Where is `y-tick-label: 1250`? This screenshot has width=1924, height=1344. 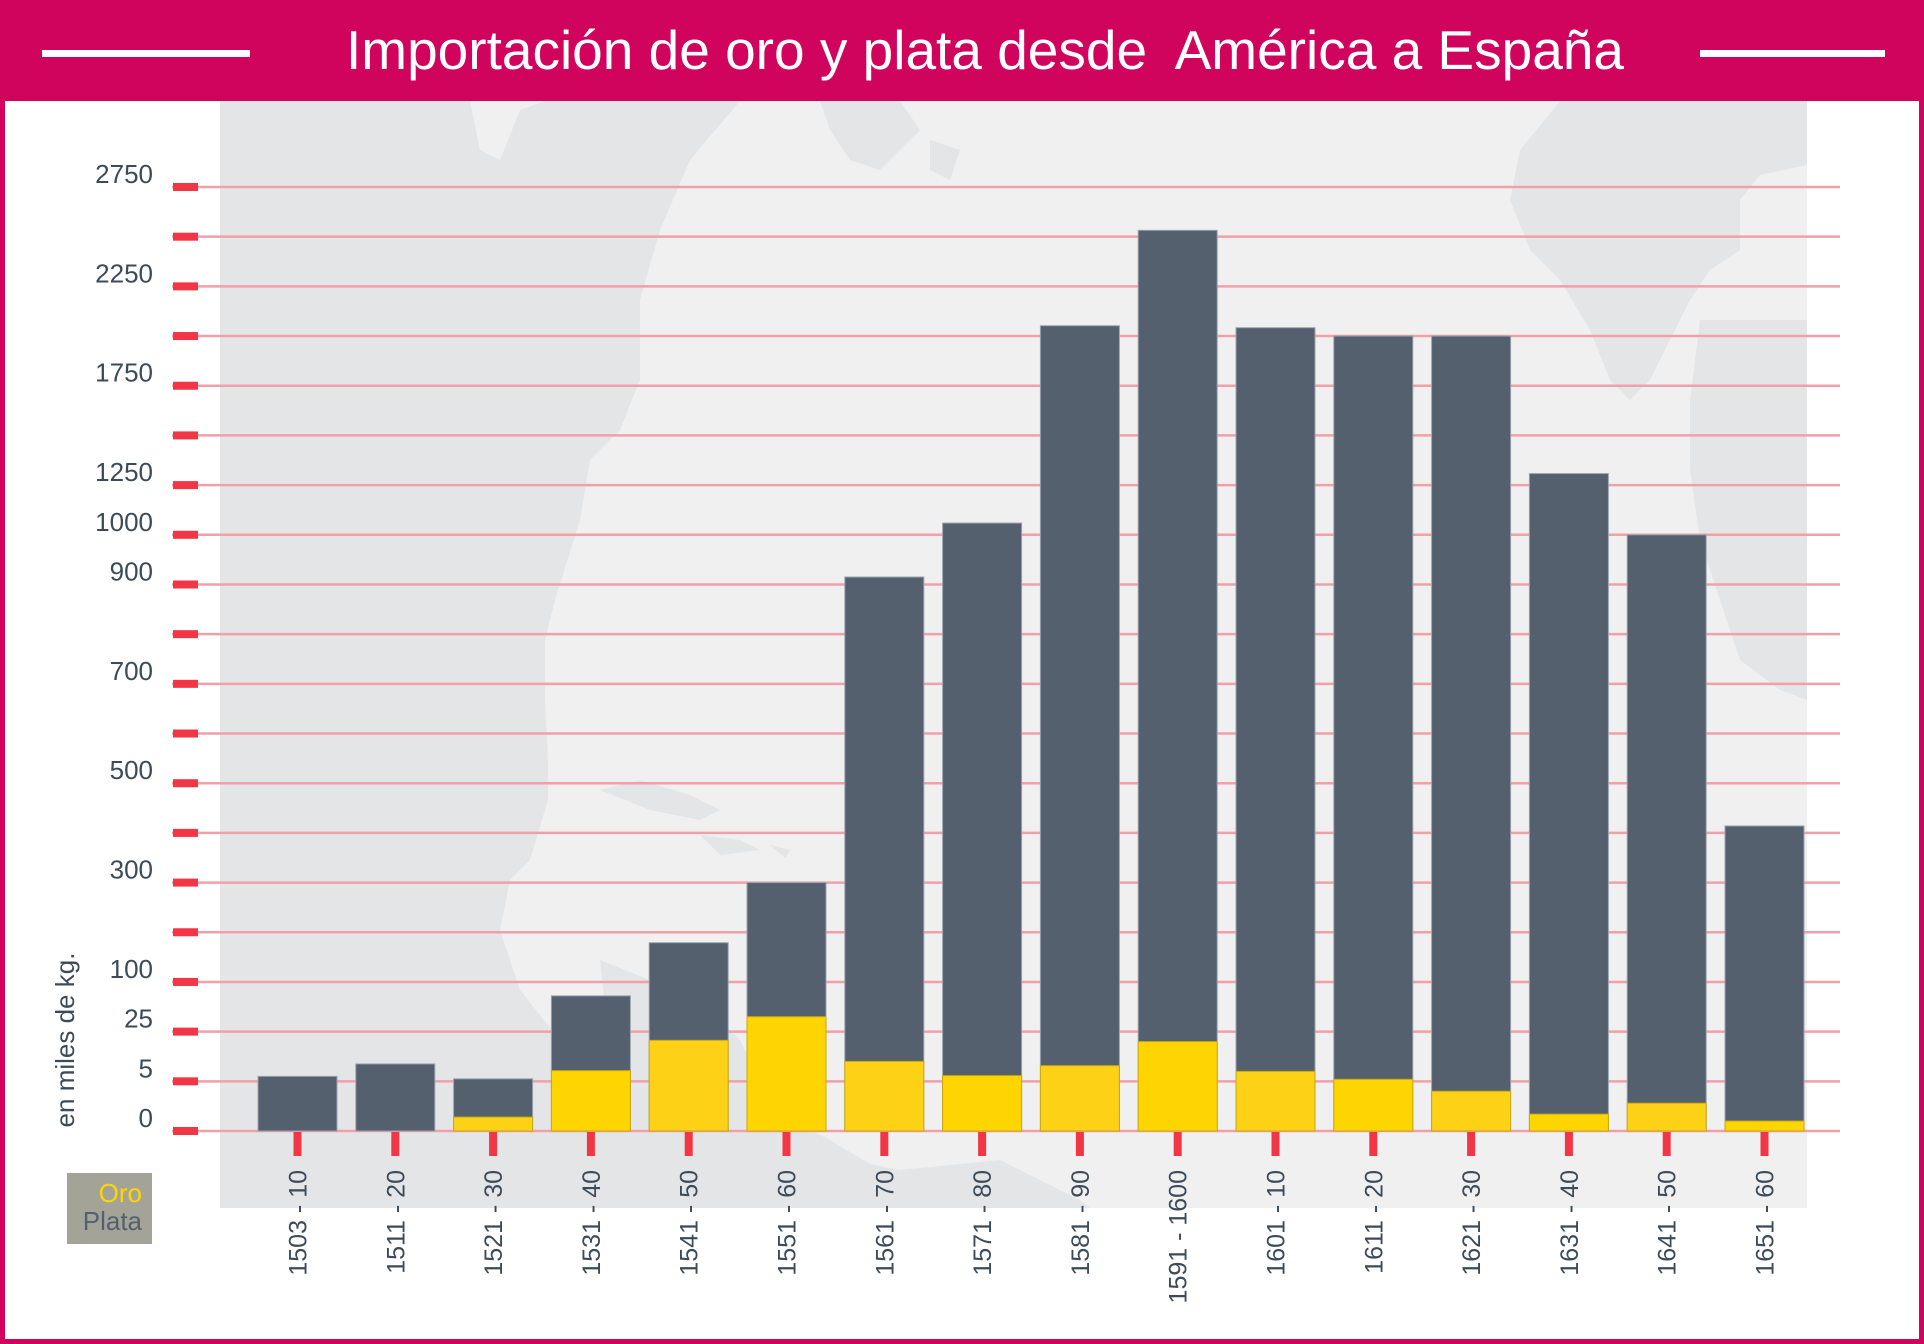
y-tick-label: 1250 is located at coordinates (124, 472).